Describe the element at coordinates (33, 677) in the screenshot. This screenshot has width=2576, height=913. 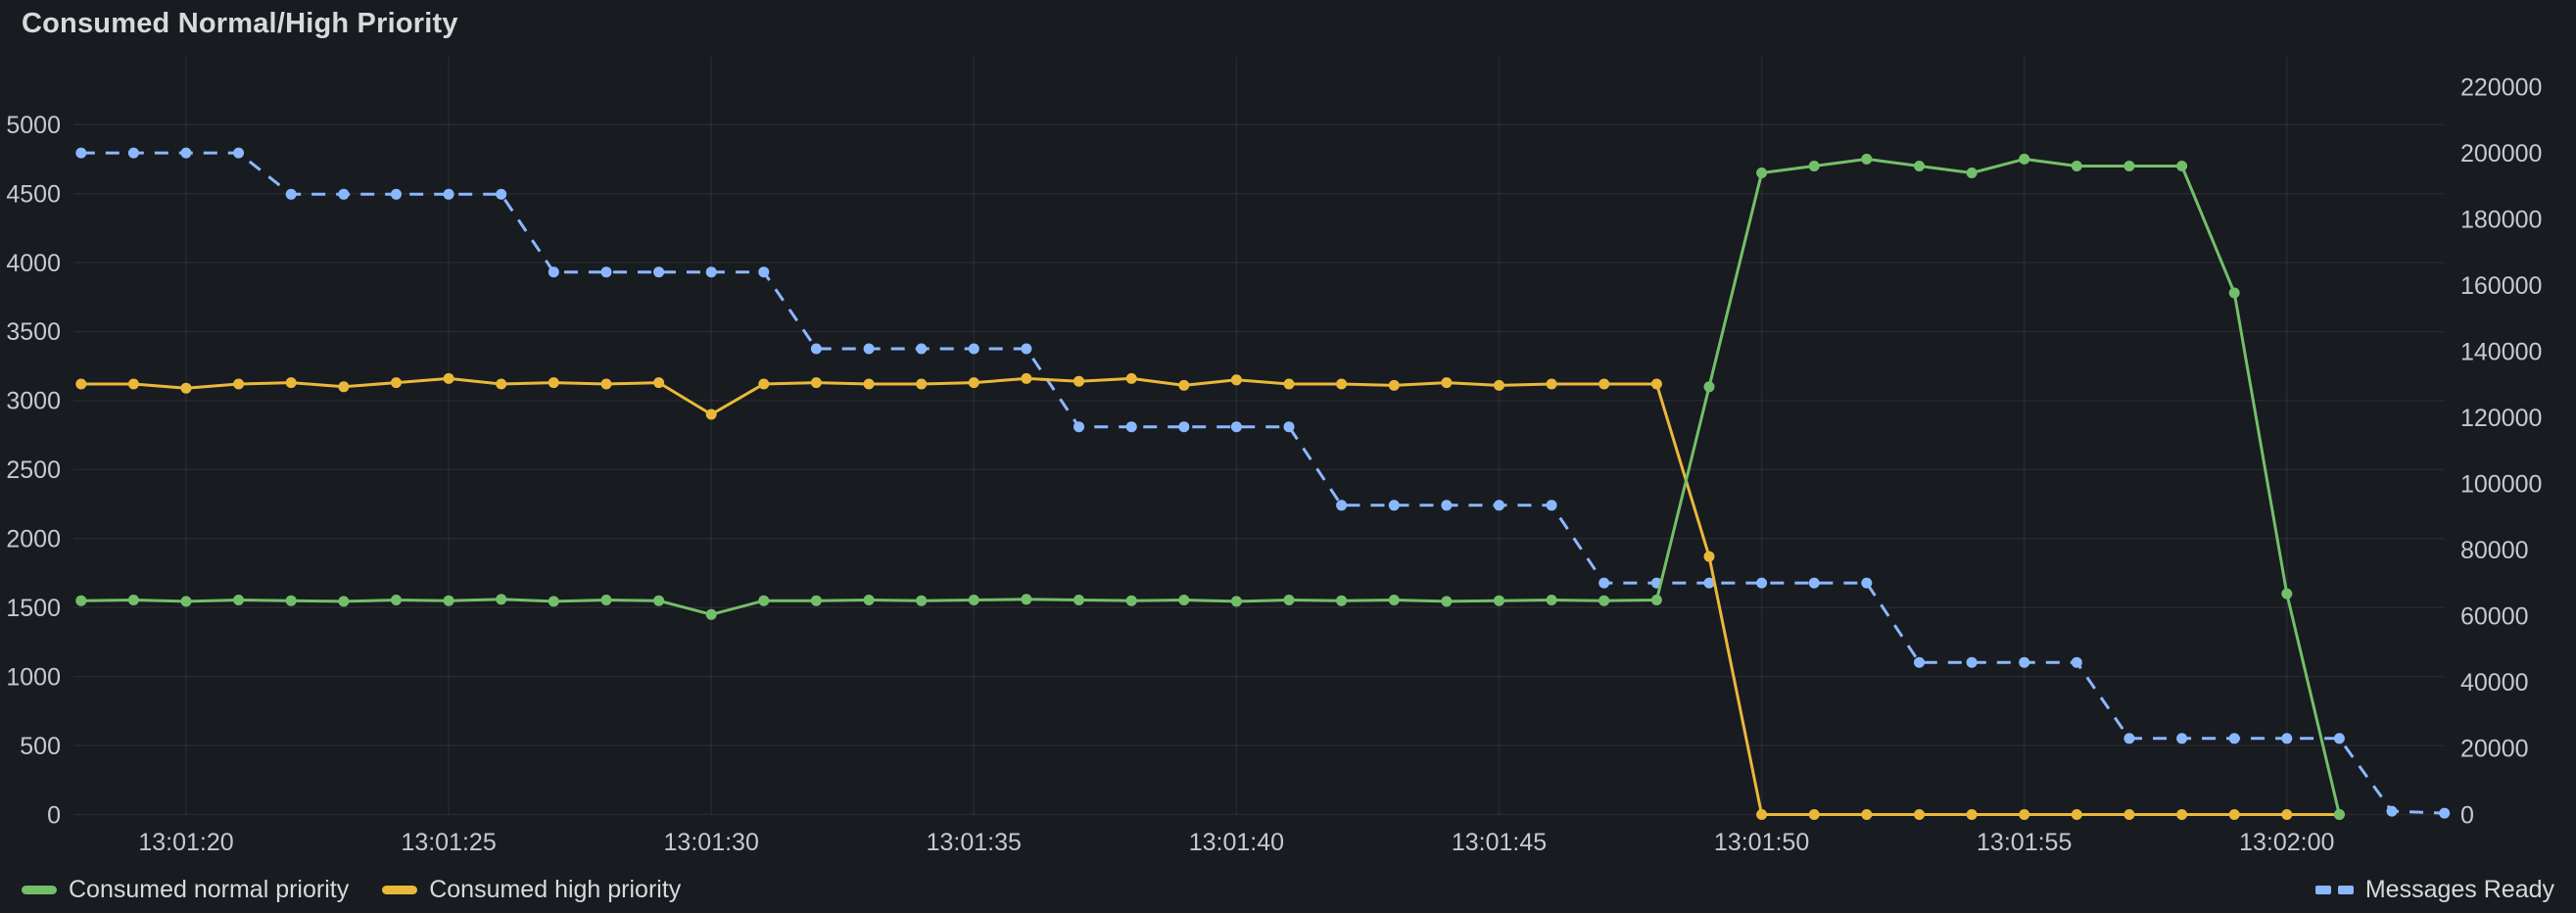
I see `left-axis-tick-label: 1000` at that location.